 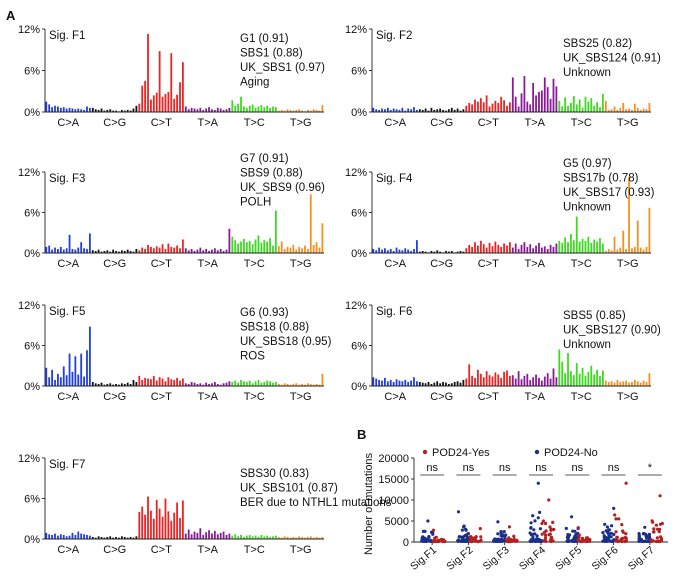 What do you see at coordinates (432, 468) in the screenshot?
I see `significance-label: ns` at bounding box center [432, 468].